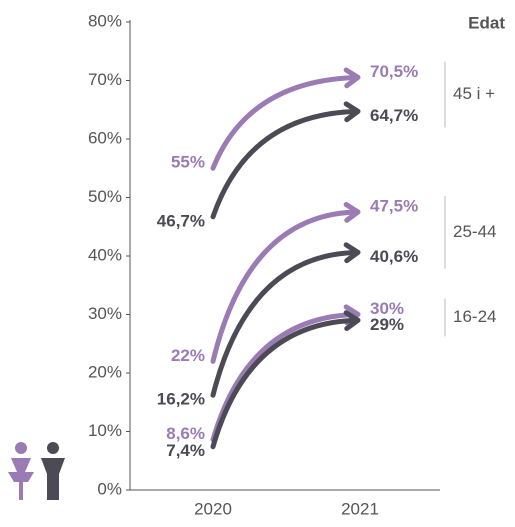  What do you see at coordinates (394, 206) in the screenshot?
I see `value-label: 47,5%` at bounding box center [394, 206].